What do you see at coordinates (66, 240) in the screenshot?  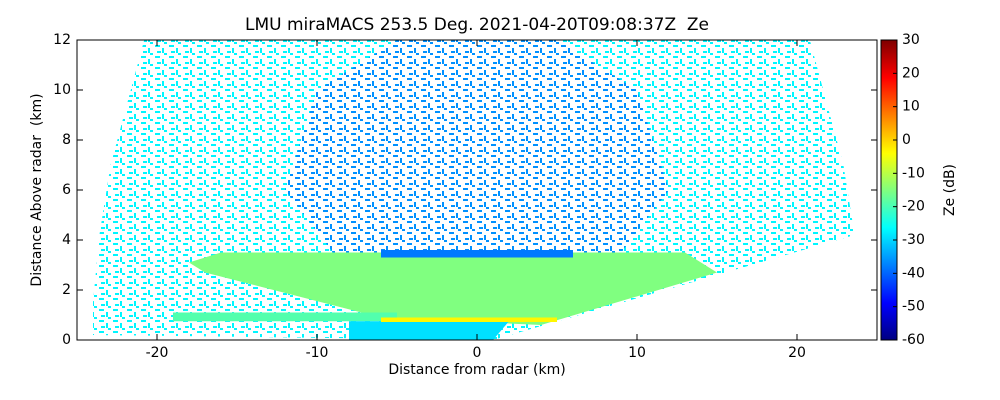 I see `y-tick-label: 4` at bounding box center [66, 240].